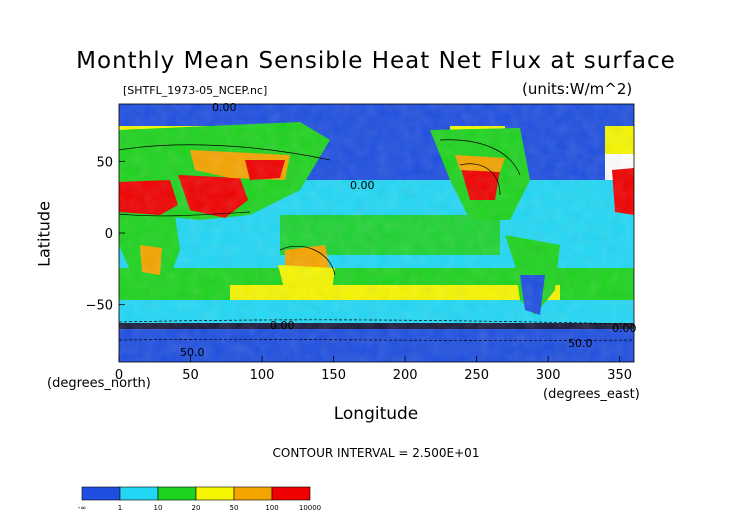  I want to click on y-axis-tick-labels: 50 0 −50, so click(99, 234).